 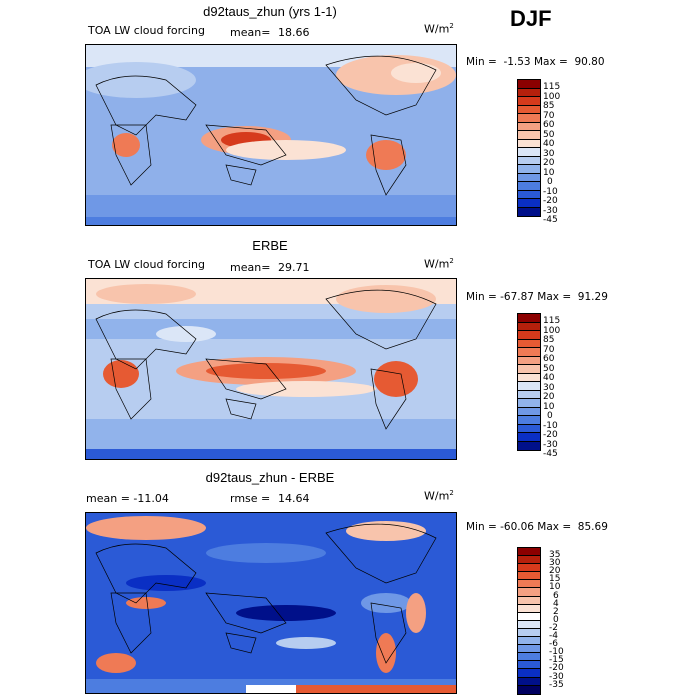 I want to click on panel-2-map-field, so click(x=271, y=369).